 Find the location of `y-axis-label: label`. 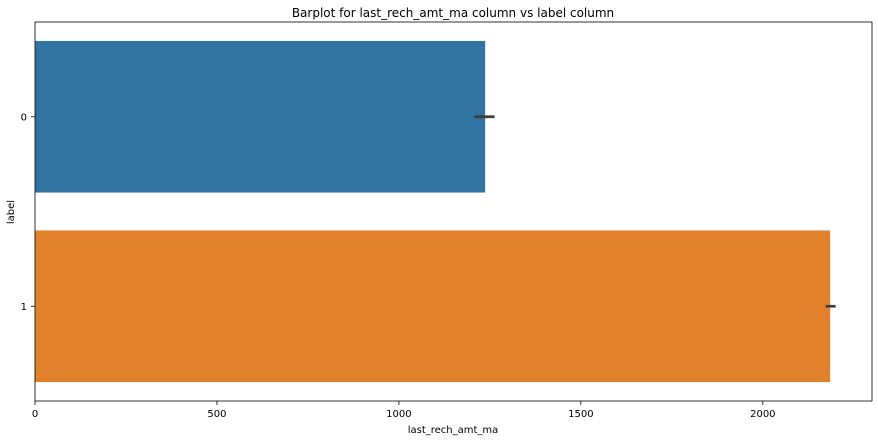

y-axis-label: label is located at coordinates (11, 212).